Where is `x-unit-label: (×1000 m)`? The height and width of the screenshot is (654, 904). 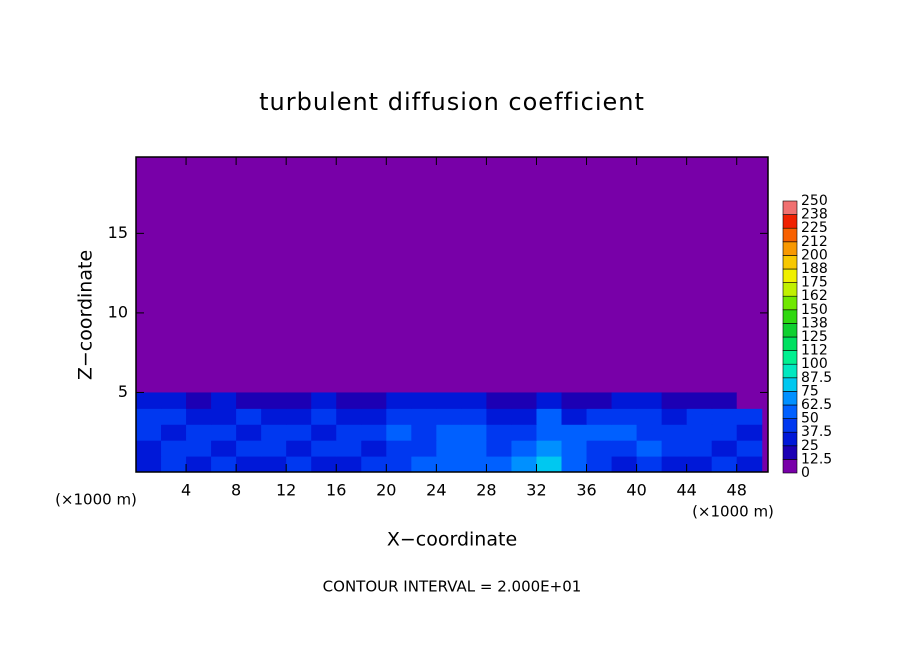 x-unit-label: (×1000 m) is located at coordinates (96, 500).